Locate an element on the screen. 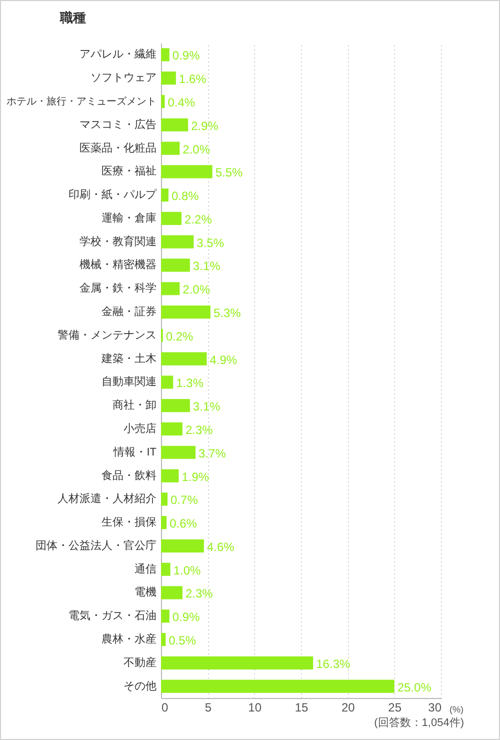 The width and height of the screenshot is (500, 740). data-label: 0.6% is located at coordinates (184, 523).